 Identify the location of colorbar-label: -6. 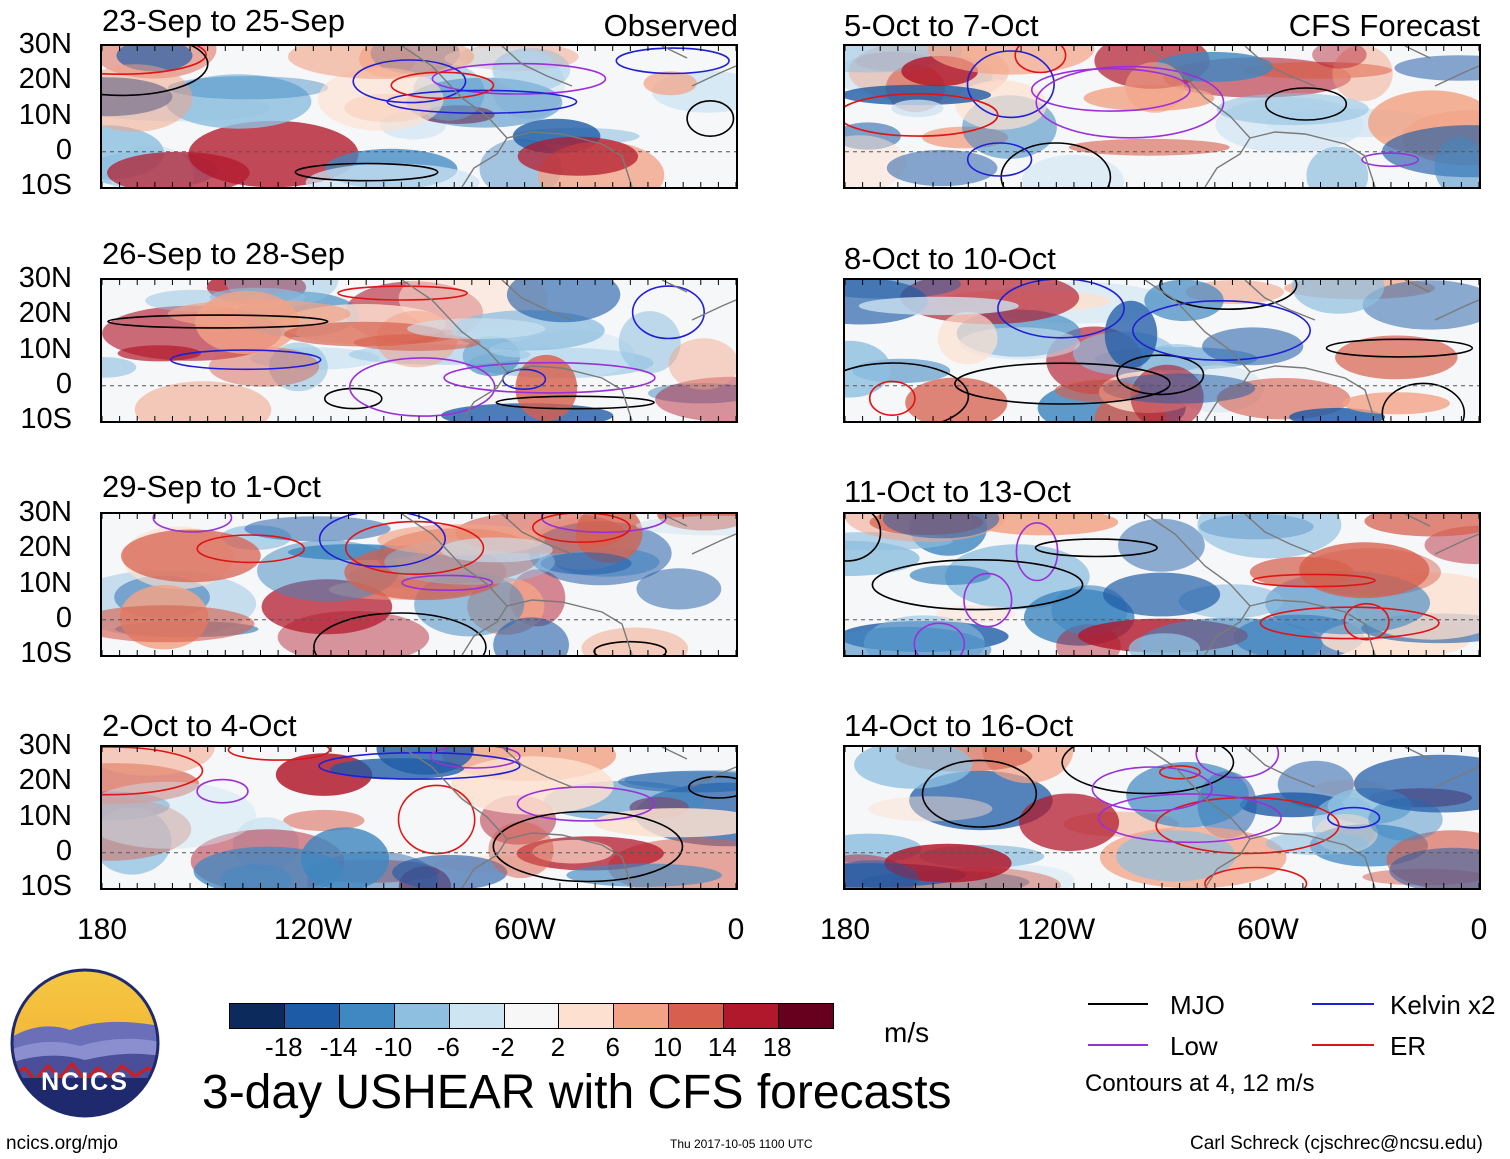
(448, 1047).